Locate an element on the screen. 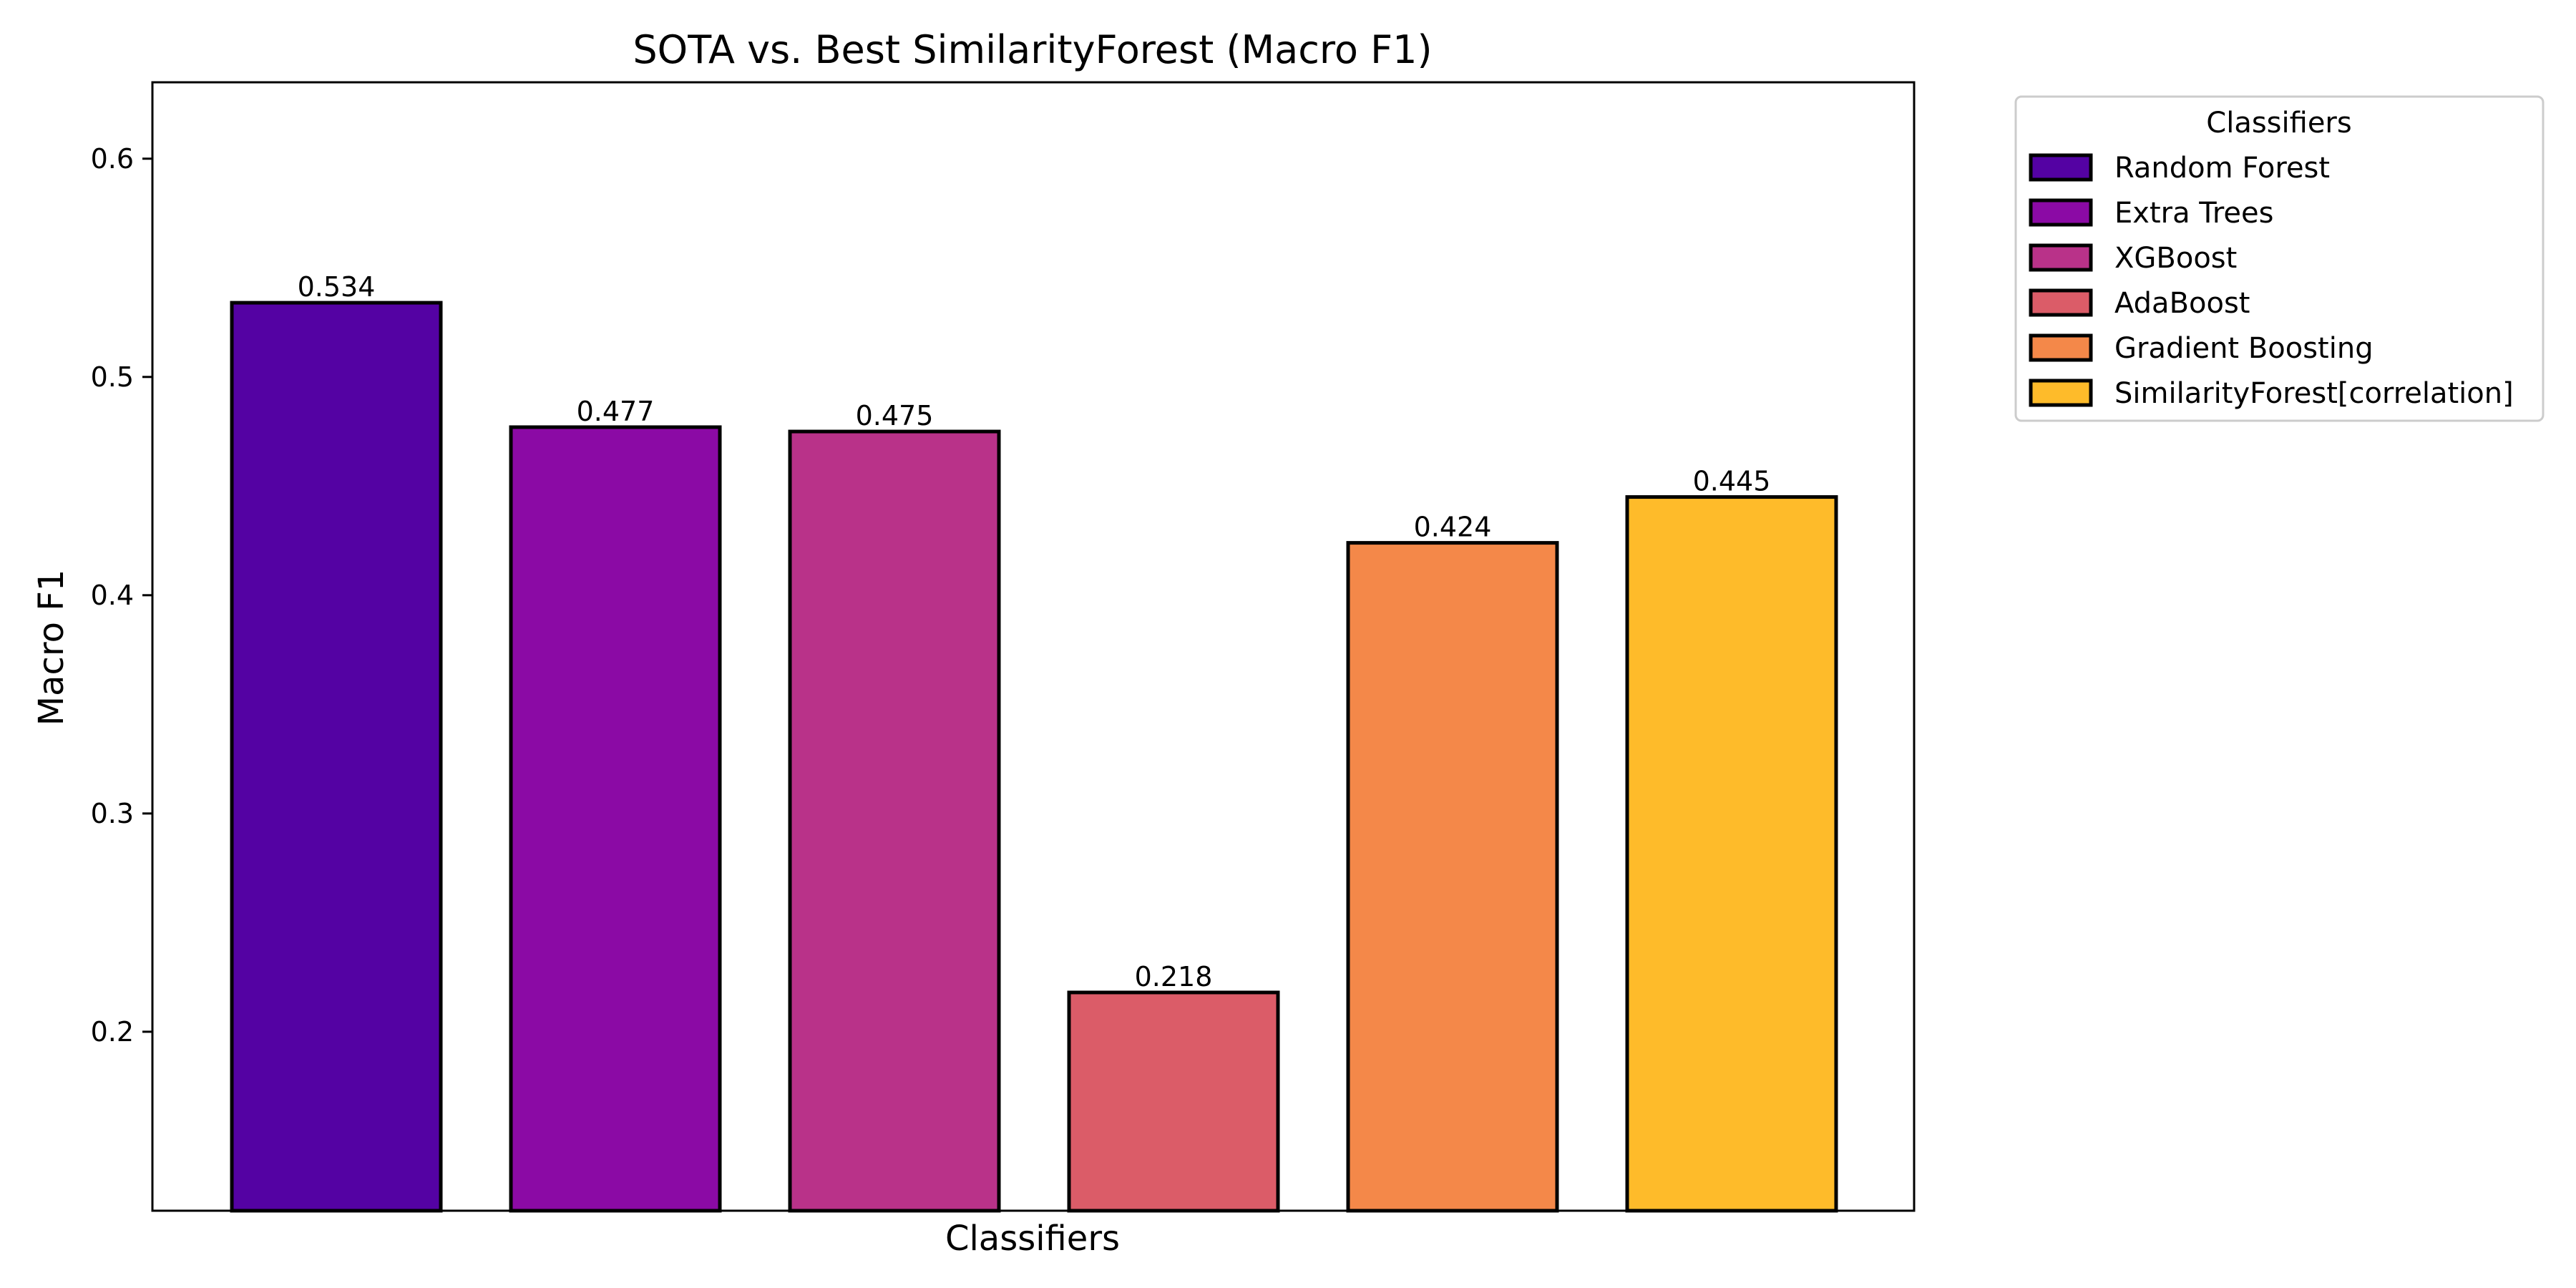 The image size is (2576, 1288). value-label-random-forest: 0.534 is located at coordinates (337, 287).